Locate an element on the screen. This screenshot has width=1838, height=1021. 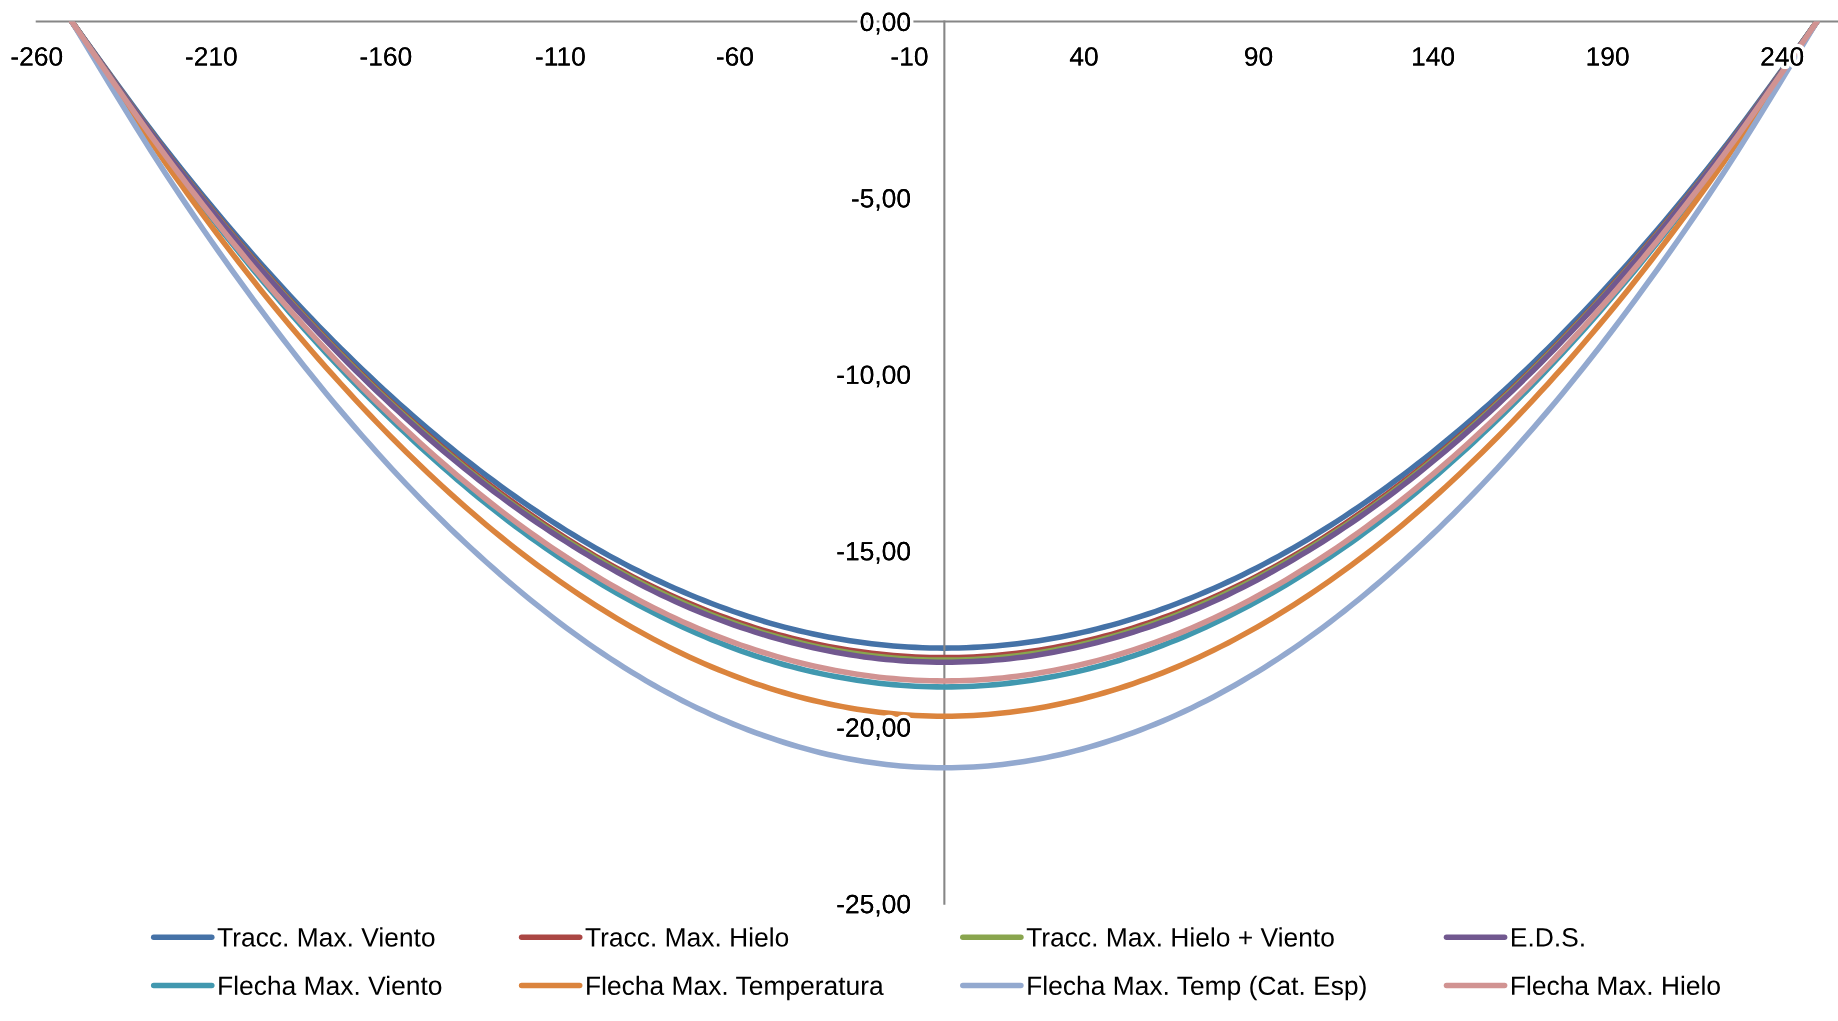
legend-label: Tracc. Max. Viento is located at coordinates (326, 937).